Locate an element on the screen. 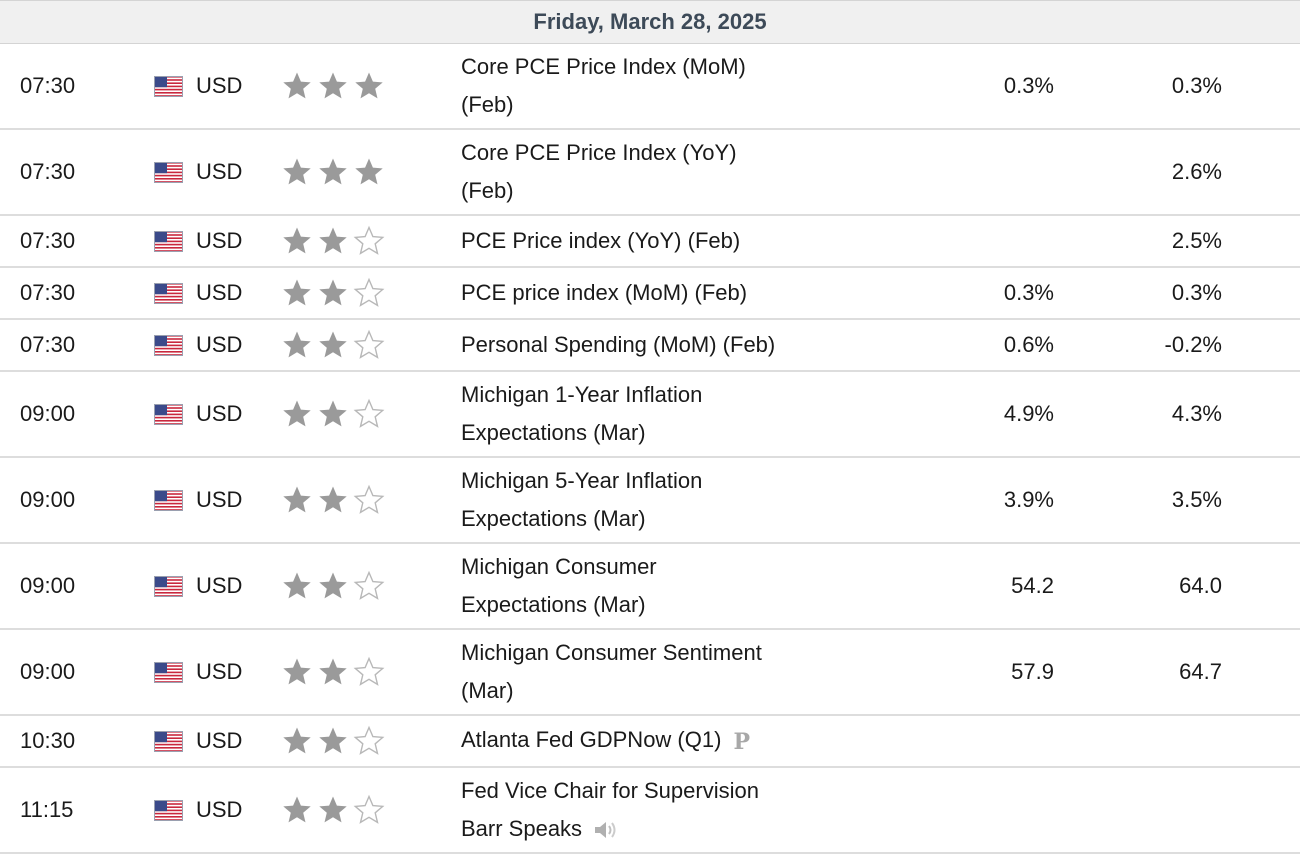 This screenshot has width=1300, height=858. event-name-line1: Michigan 5-Year Inflation is located at coordinates (582, 480).